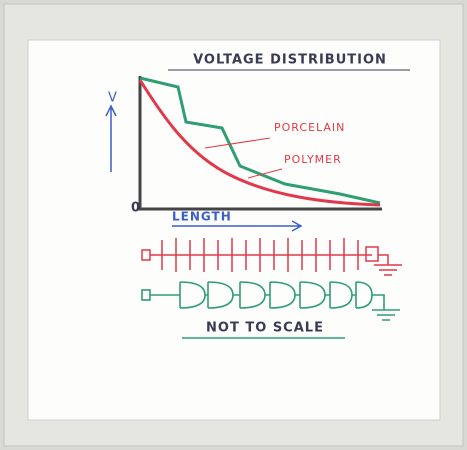 The height and width of the screenshot is (450, 467). Describe the element at coordinates (270, 301) in the screenshot. I see `porcelain-insulator` at that location.